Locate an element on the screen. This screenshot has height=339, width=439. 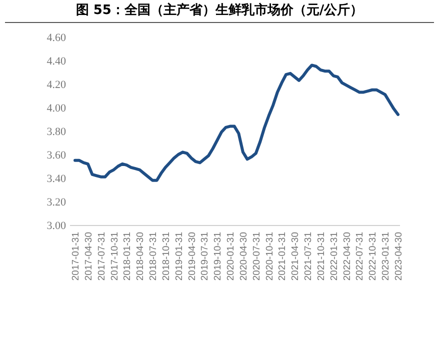
x-tick-label: 2017-10-31 is located at coordinates (114, 256).